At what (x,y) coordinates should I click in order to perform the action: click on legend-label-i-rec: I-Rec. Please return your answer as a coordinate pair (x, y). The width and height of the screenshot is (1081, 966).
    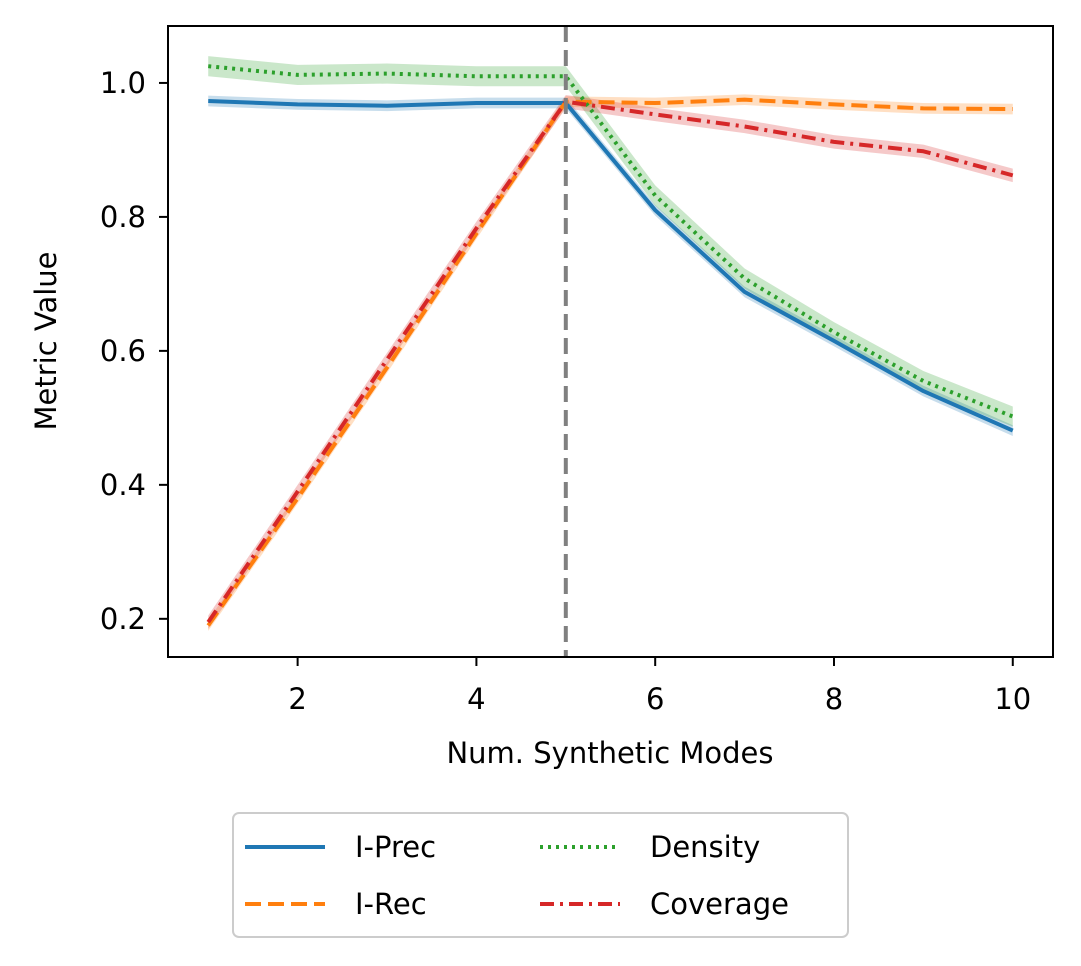
    Looking at the image, I should click on (391, 904).